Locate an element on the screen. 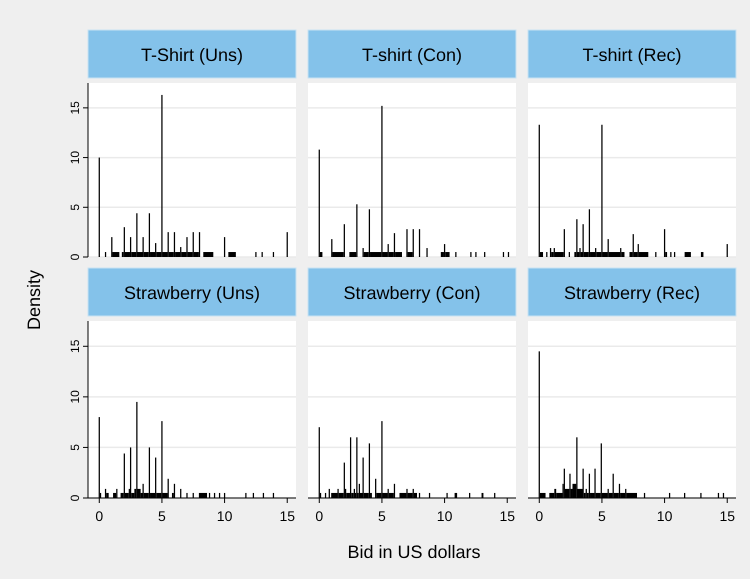 The width and height of the screenshot is (750, 579). chart-title: T-shirt (Rec) is located at coordinates (632, 55).